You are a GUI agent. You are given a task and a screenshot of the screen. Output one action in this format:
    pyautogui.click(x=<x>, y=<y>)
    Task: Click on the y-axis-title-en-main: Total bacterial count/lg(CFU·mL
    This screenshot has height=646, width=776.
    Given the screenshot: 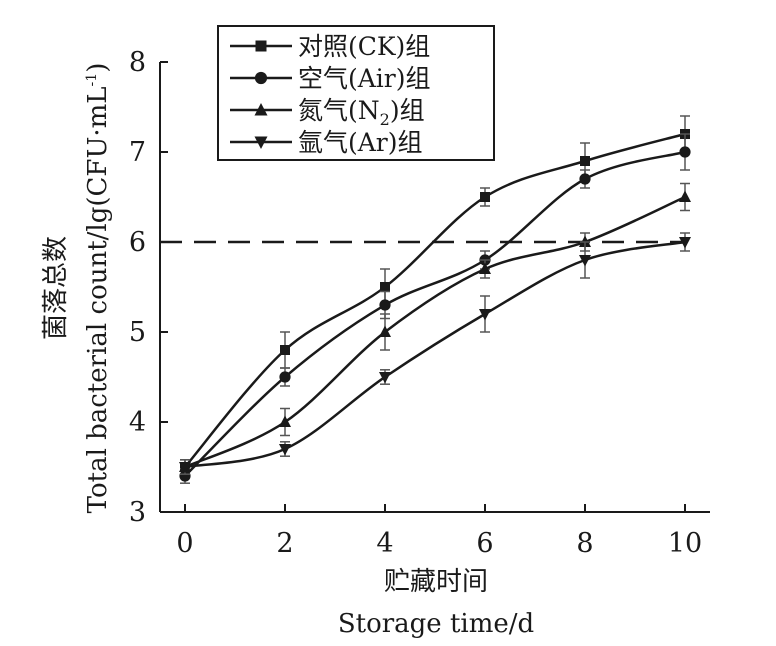 What is the action you would take?
    pyautogui.click(x=98, y=299)
    